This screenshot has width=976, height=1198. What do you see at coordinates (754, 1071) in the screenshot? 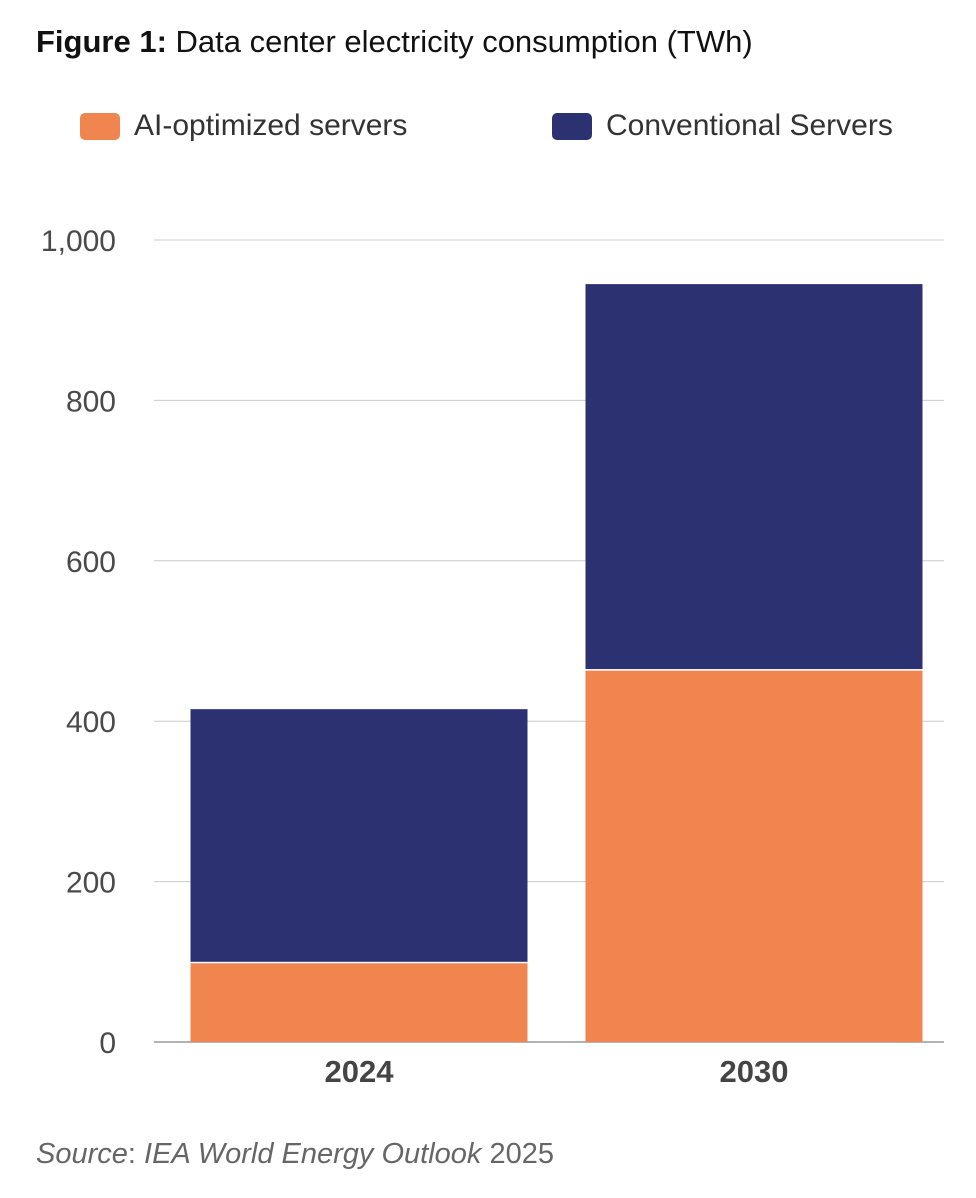
I see `x-tick-label: 2030` at bounding box center [754, 1071].